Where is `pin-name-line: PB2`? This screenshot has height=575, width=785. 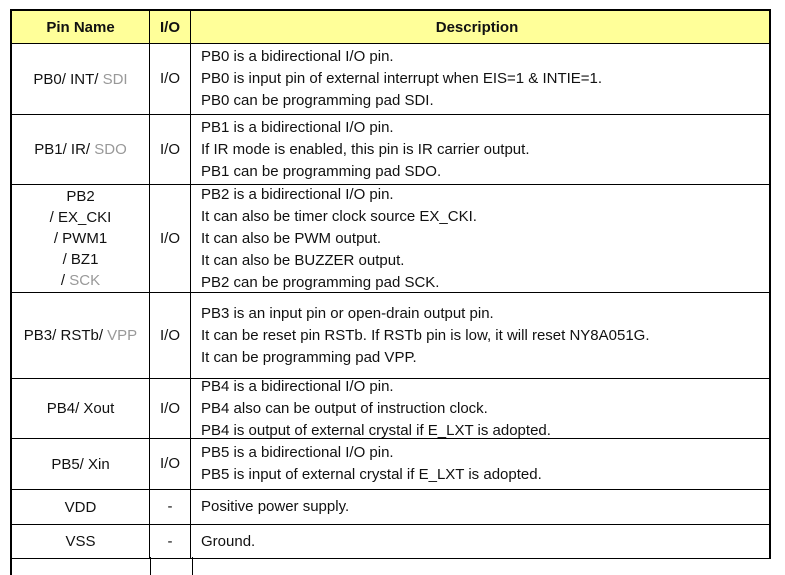 pin-name-line: PB2 is located at coordinates (80, 196).